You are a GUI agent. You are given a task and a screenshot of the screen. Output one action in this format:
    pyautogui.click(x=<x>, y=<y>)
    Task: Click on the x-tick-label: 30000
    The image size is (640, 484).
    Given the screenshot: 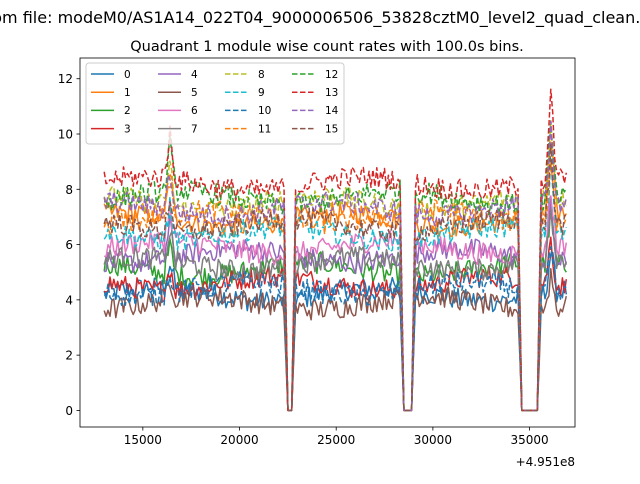 What is the action you would take?
    pyautogui.click(x=433, y=440)
    